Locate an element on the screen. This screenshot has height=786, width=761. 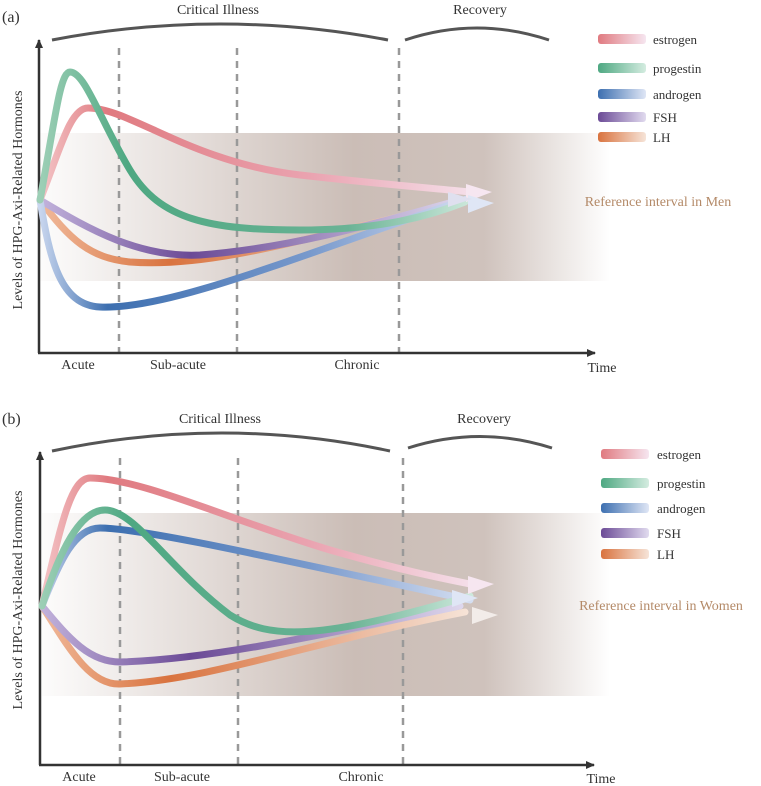
lh-arrowhead is located at coordinates (485, 615).